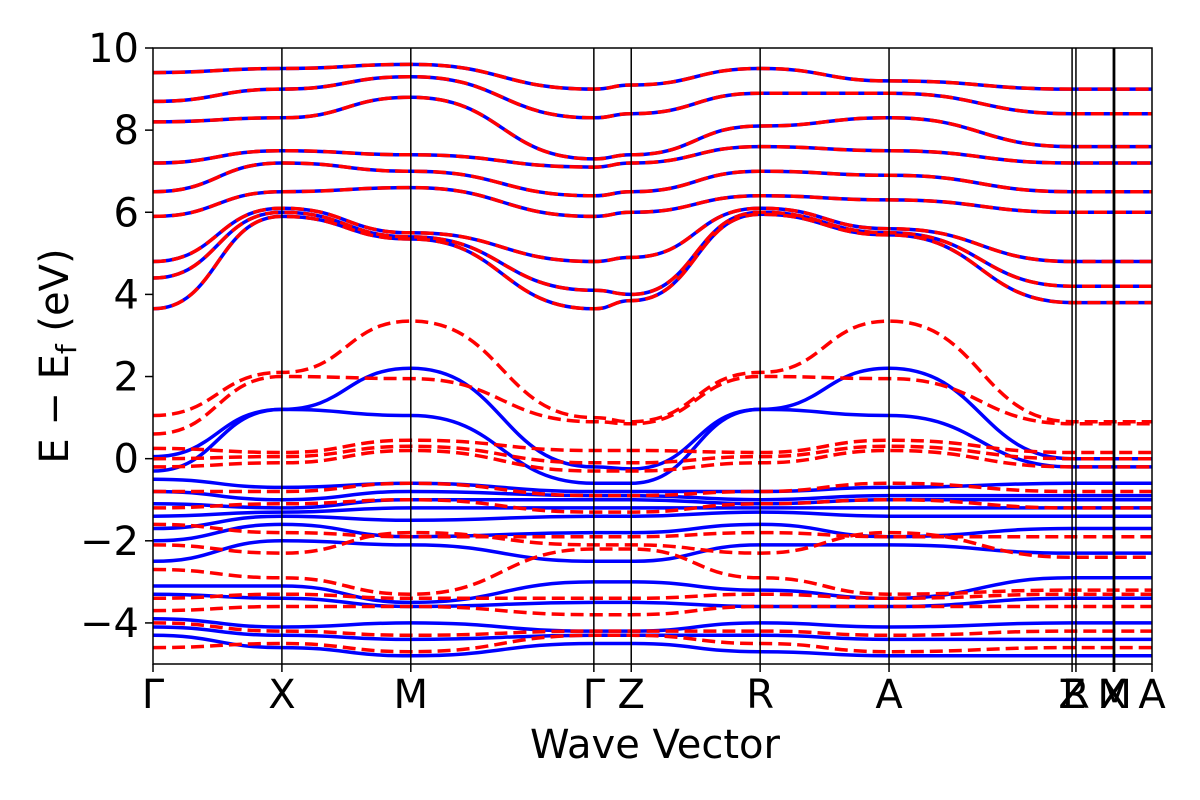 The width and height of the screenshot is (1200, 800). I want to click on y-tick-label: 2, so click(126, 378).